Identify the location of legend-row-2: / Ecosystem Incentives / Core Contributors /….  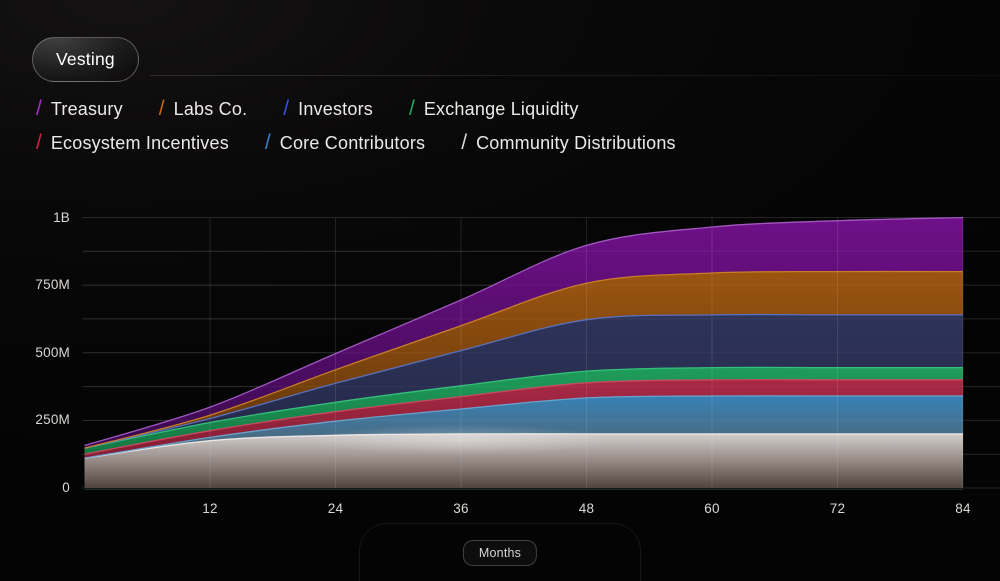
(356, 142).